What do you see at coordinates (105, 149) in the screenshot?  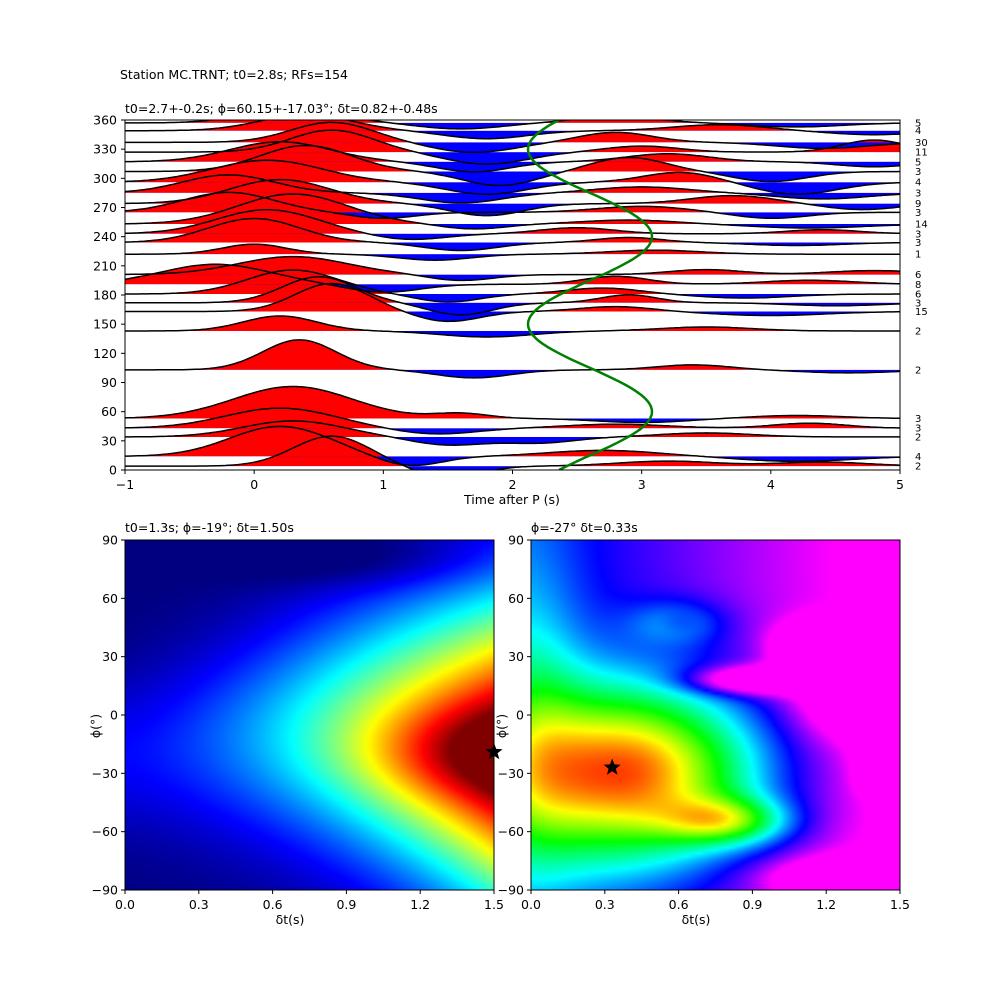 I see `y-tick-label: 330` at bounding box center [105, 149].